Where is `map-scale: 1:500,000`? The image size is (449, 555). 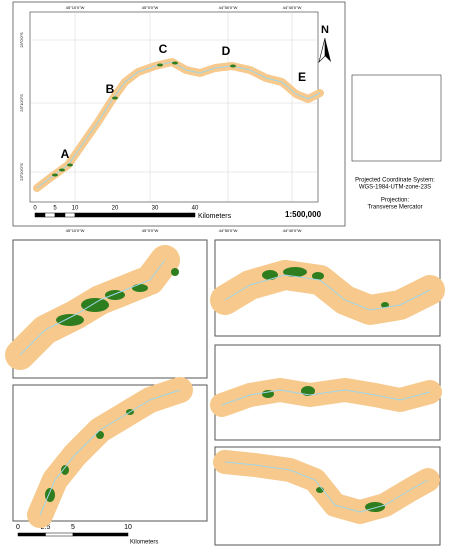
map-scale: 1:500,000 is located at coordinates (303, 214).